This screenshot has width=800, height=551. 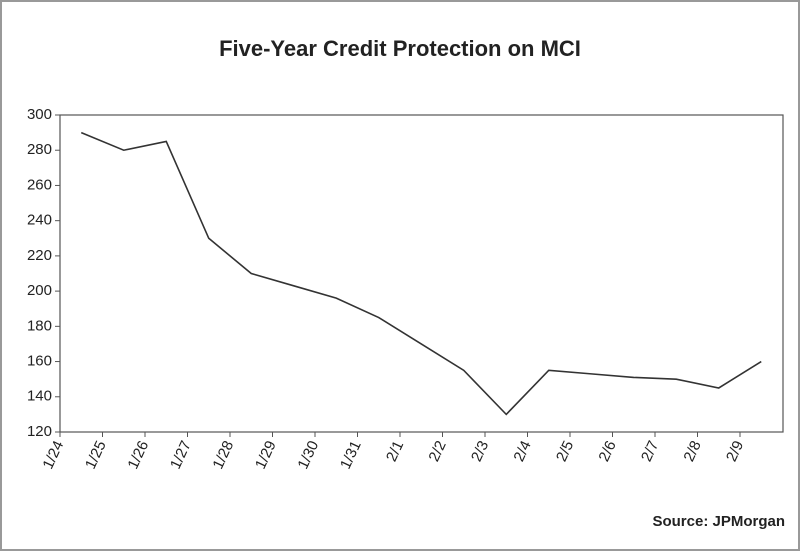 I want to click on y-tick-label: 200, so click(x=39, y=290).